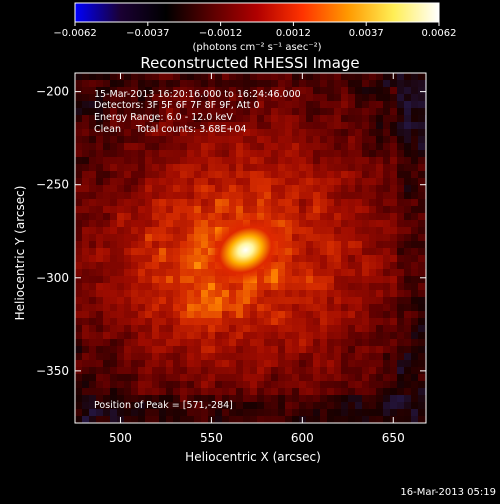  I want to click on x-tick-label: 500, so click(120, 438).